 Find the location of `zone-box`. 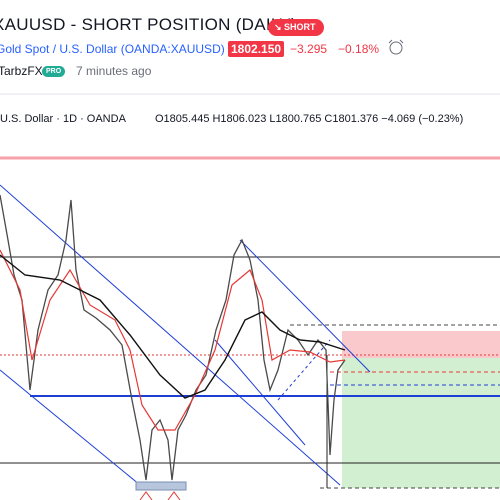

zone-box is located at coordinates (161, 486).